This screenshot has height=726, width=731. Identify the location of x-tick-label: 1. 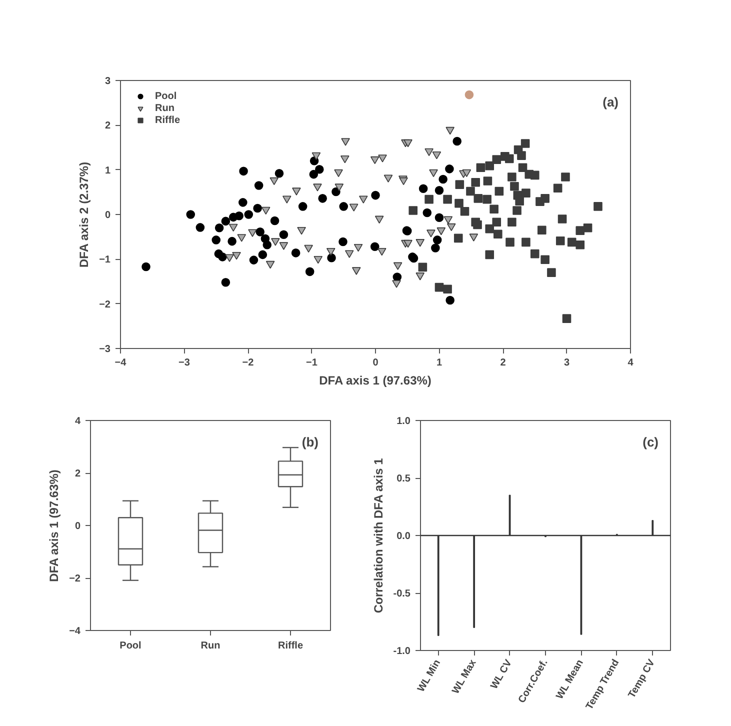
(439, 363).